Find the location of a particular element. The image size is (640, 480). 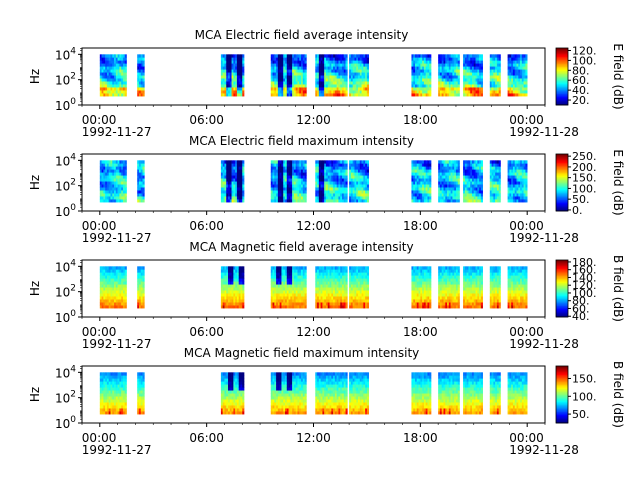

panel-title: MCA Magnetic field average intensity is located at coordinates (301, 247).